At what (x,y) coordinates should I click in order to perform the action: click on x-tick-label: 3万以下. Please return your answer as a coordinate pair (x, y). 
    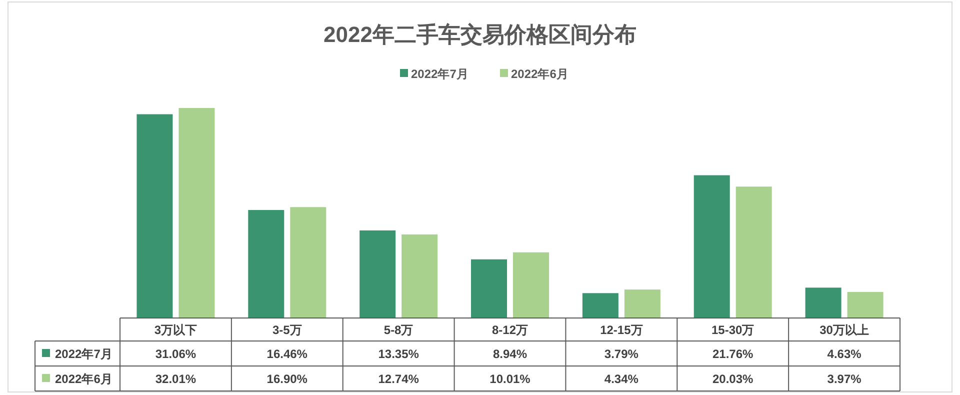
    Looking at the image, I should click on (176, 330).